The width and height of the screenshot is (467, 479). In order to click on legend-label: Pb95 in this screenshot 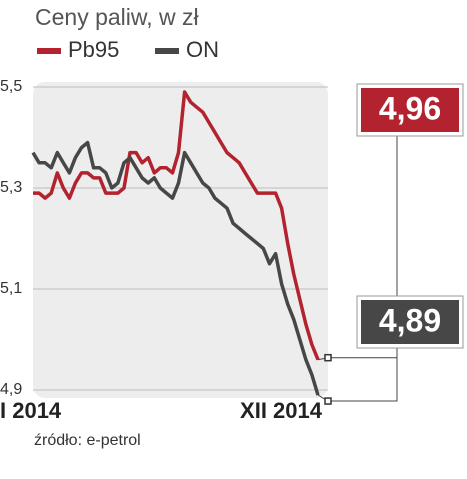, I will do `click(93, 49)`.